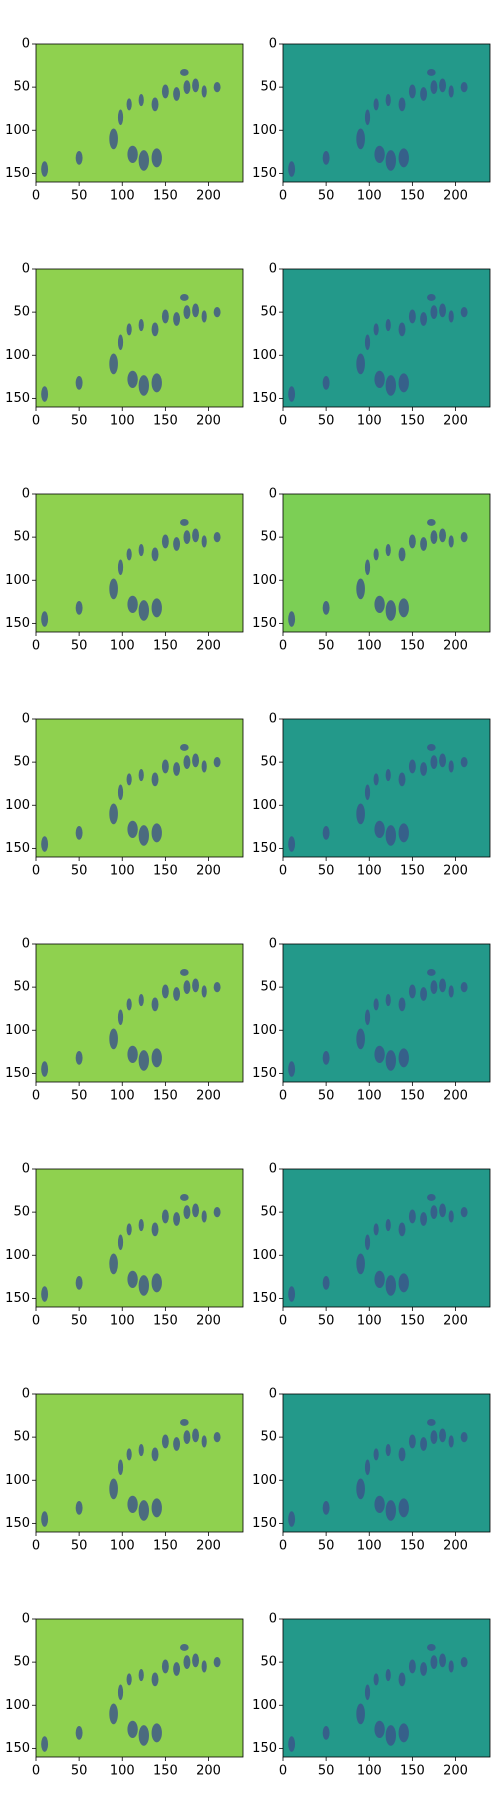  Describe the element at coordinates (21, 537) in the screenshot. I see `y-tick-label: 50` at that location.